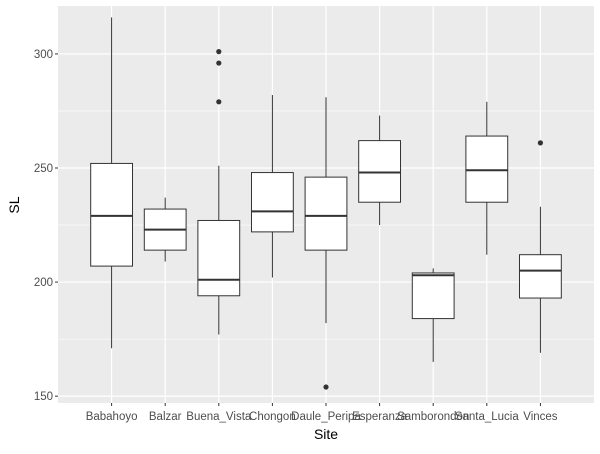 The width and height of the screenshot is (600, 454). I want to click on x-axis-title: Site, so click(326, 434).